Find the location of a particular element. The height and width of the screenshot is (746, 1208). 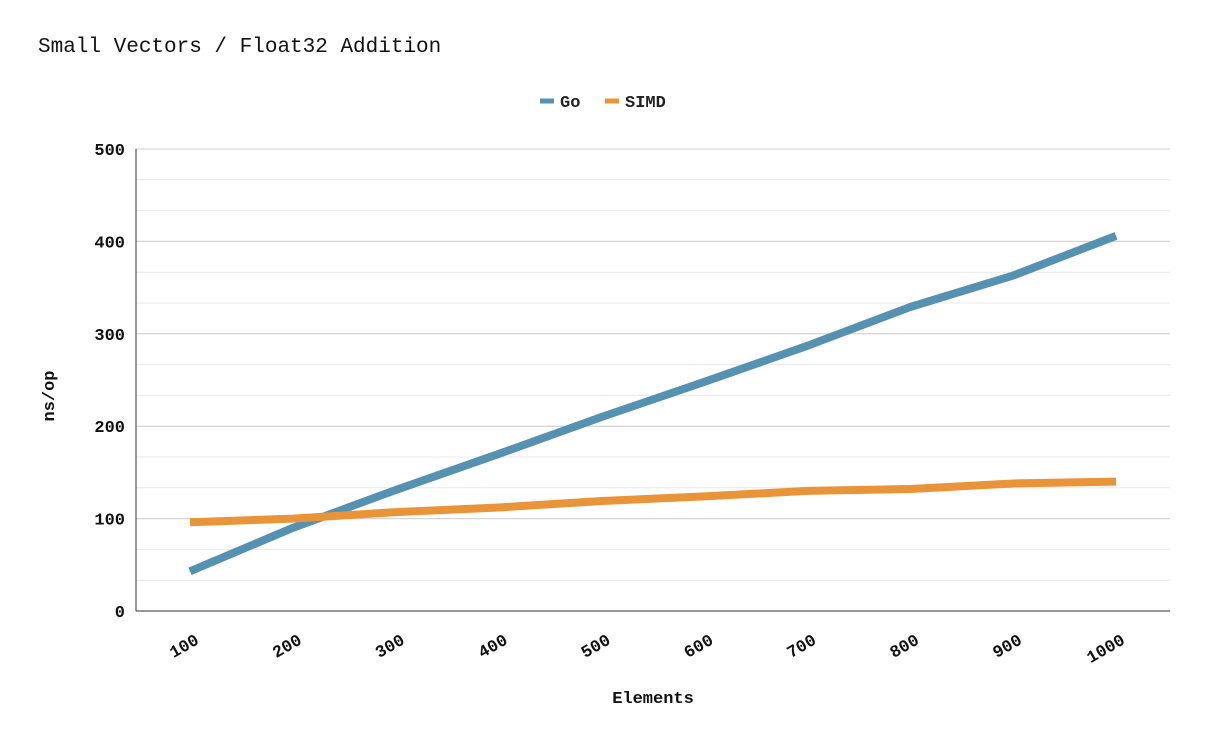

x-tick-label: 800 is located at coordinates (905, 648).